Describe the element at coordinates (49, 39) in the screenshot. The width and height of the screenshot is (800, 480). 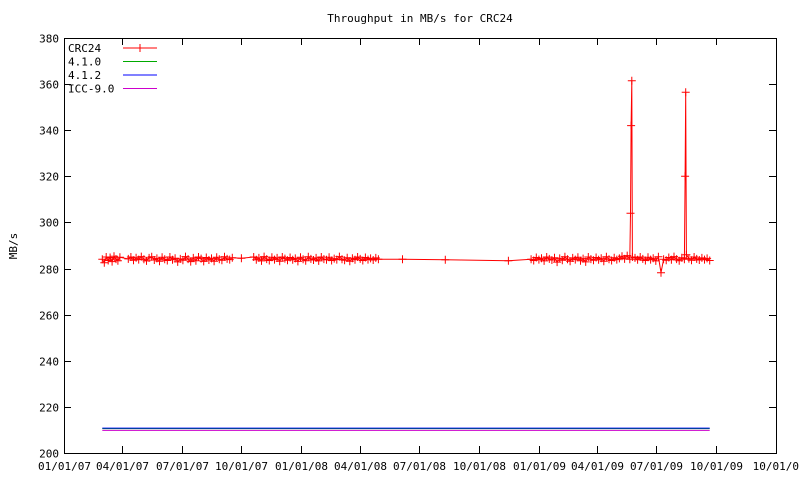
I see `y-tick-label: 380` at that location.